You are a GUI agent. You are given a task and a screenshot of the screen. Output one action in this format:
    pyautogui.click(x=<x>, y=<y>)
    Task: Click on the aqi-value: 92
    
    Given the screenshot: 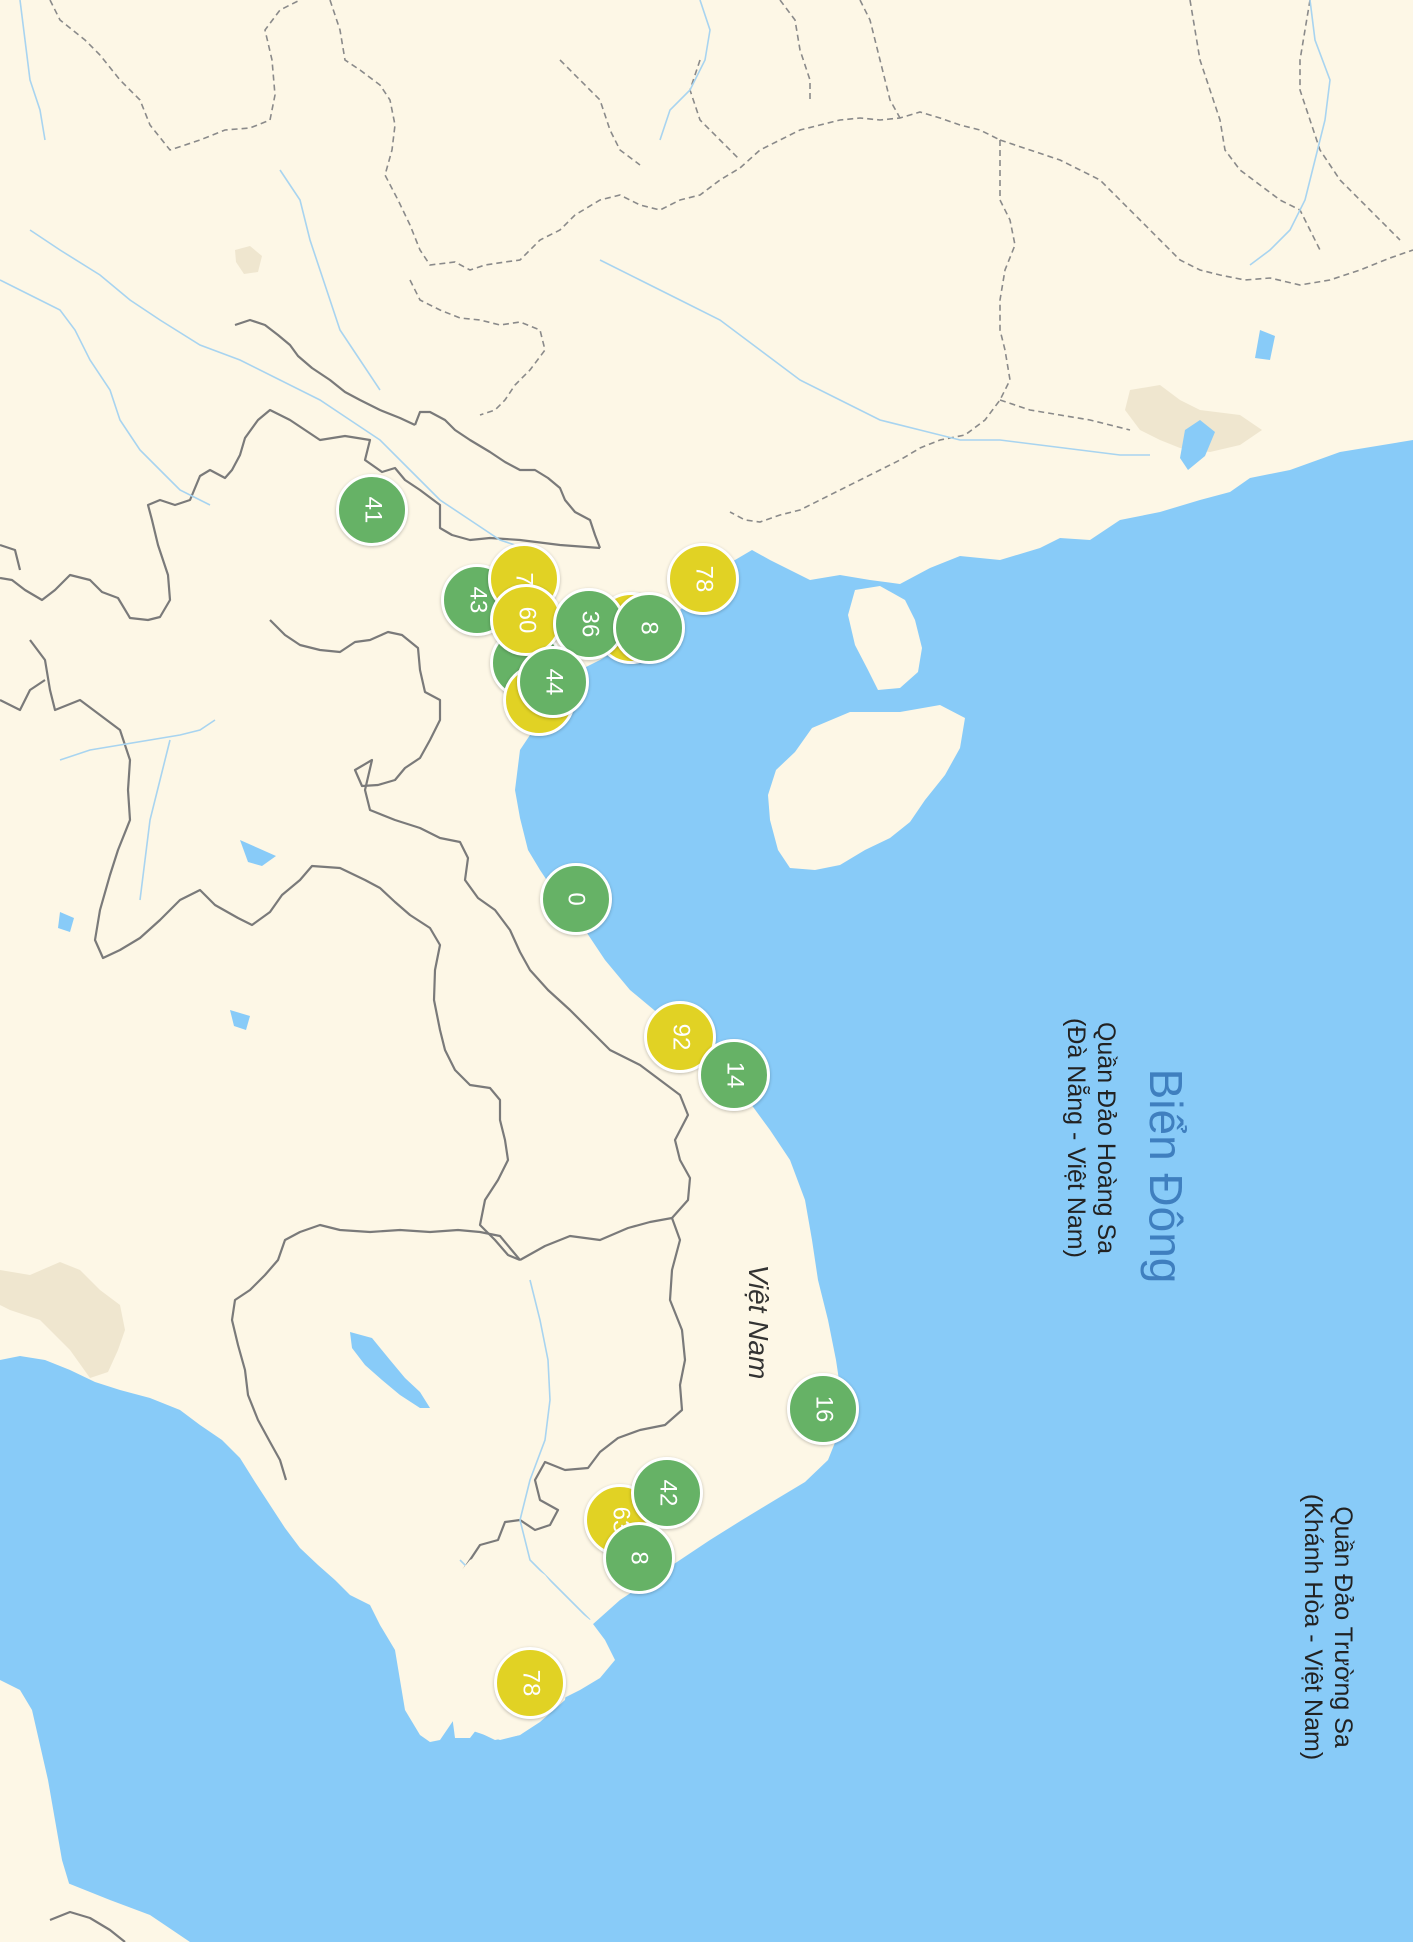 What is the action you would take?
    pyautogui.click(x=680, y=1037)
    